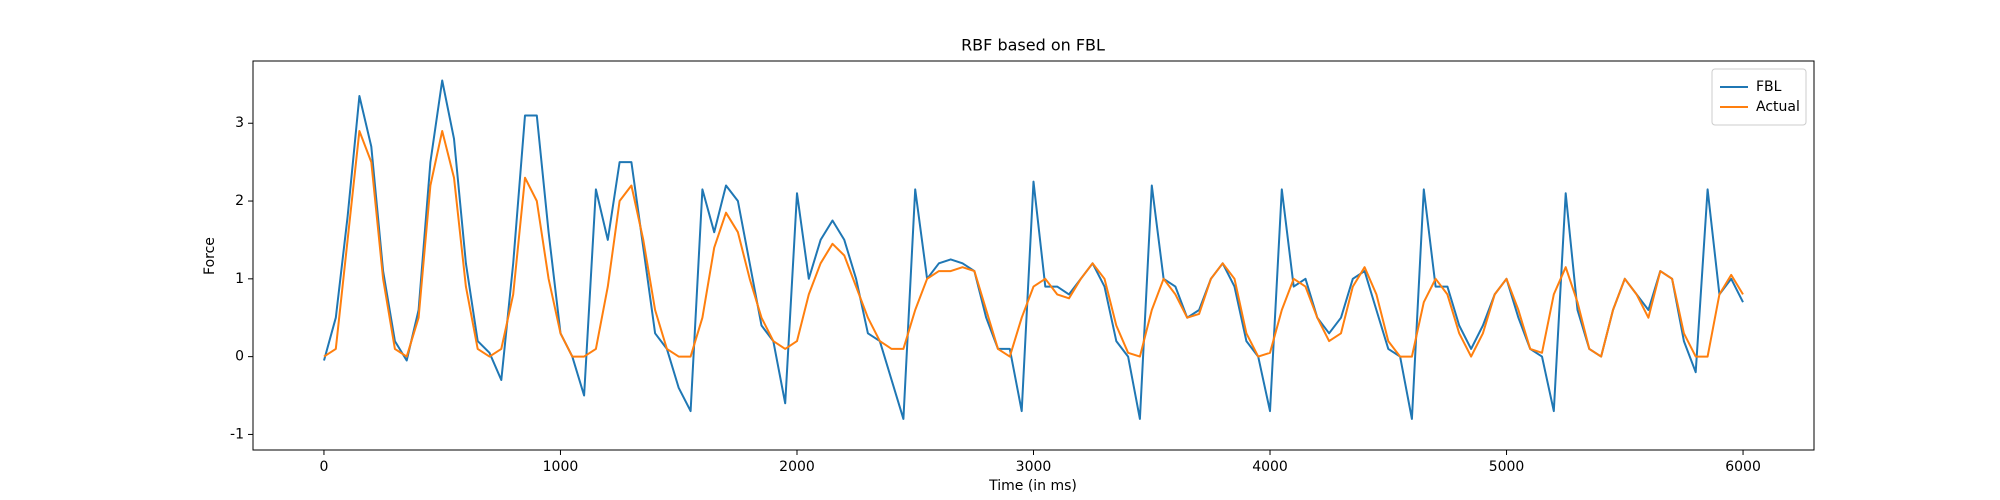 The width and height of the screenshot is (2000, 500). What do you see at coordinates (323, 467) in the screenshot?
I see `x-tick-label: 0` at bounding box center [323, 467].